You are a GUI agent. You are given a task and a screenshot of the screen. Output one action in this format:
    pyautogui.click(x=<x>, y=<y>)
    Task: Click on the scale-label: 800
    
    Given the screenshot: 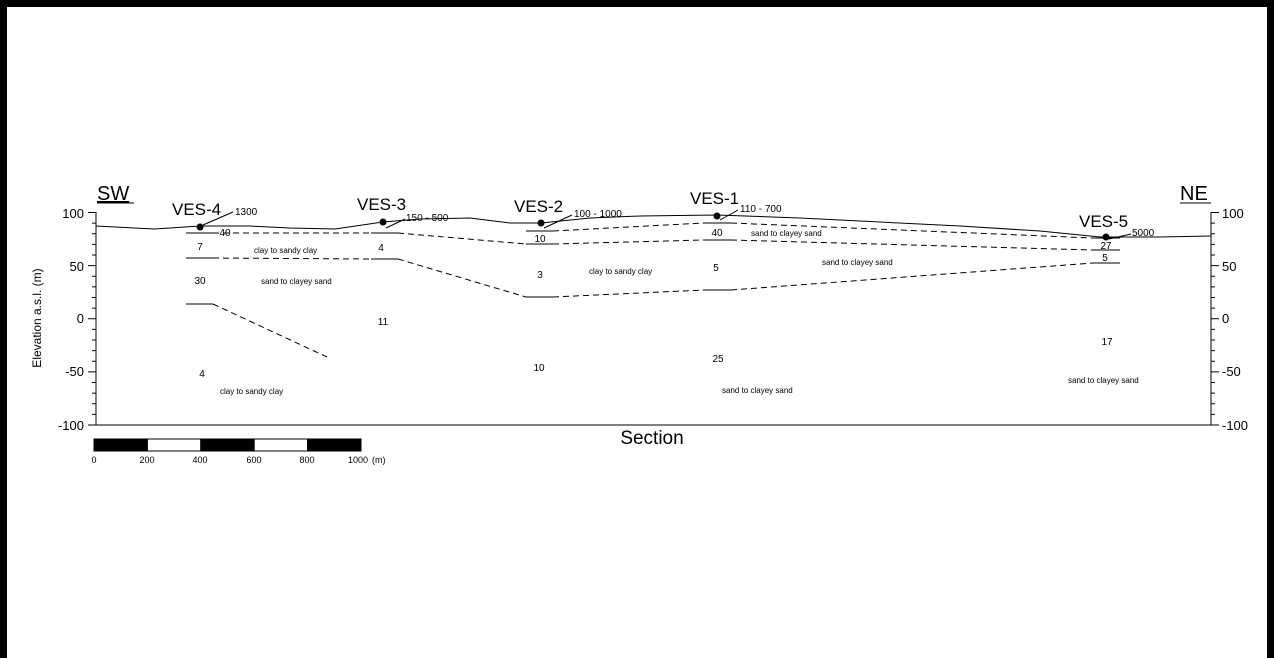 What is the action you would take?
    pyautogui.click(x=306, y=460)
    